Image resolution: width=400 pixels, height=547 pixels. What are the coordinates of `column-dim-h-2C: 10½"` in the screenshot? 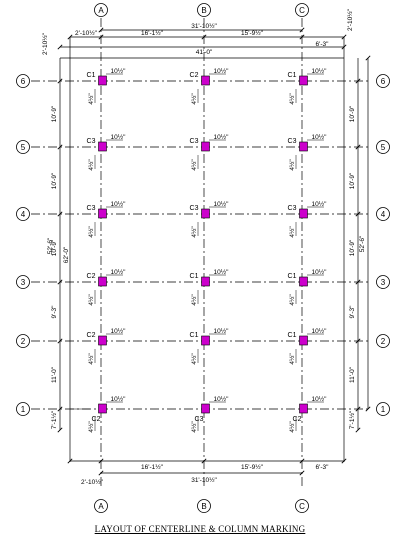 It's located at (320, 331).